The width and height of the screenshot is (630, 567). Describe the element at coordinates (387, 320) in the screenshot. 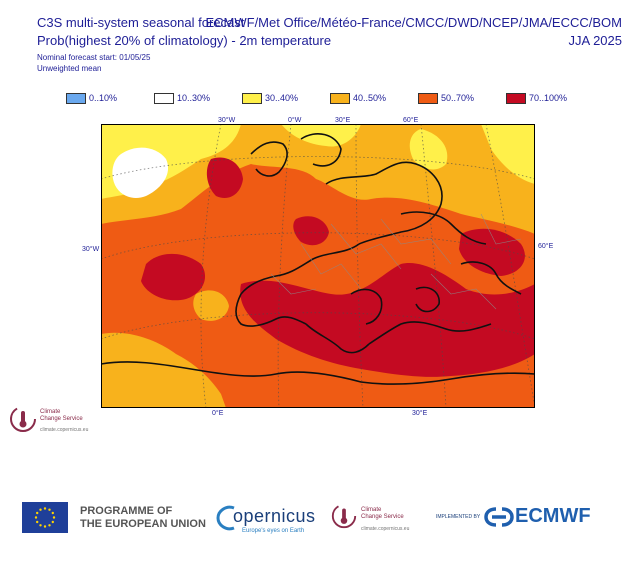

I see `region-70-100-mediterranean` at that location.